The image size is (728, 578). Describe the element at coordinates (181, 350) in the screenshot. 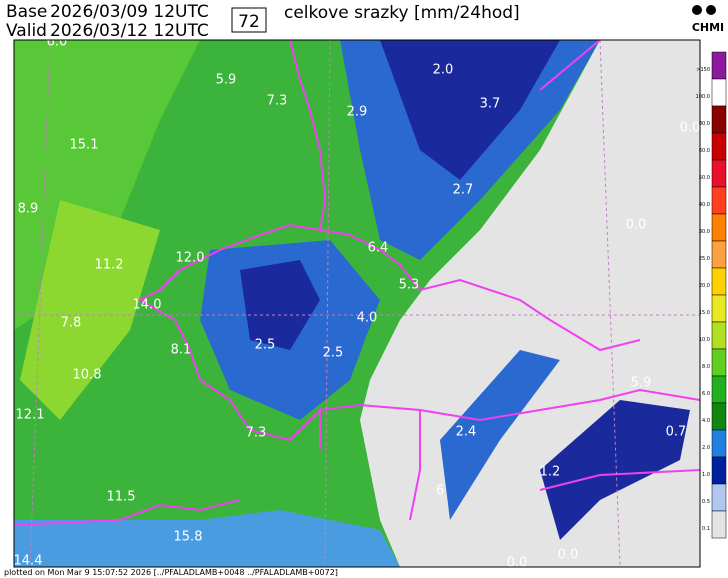

I see `value-label: 8.1` at that location.